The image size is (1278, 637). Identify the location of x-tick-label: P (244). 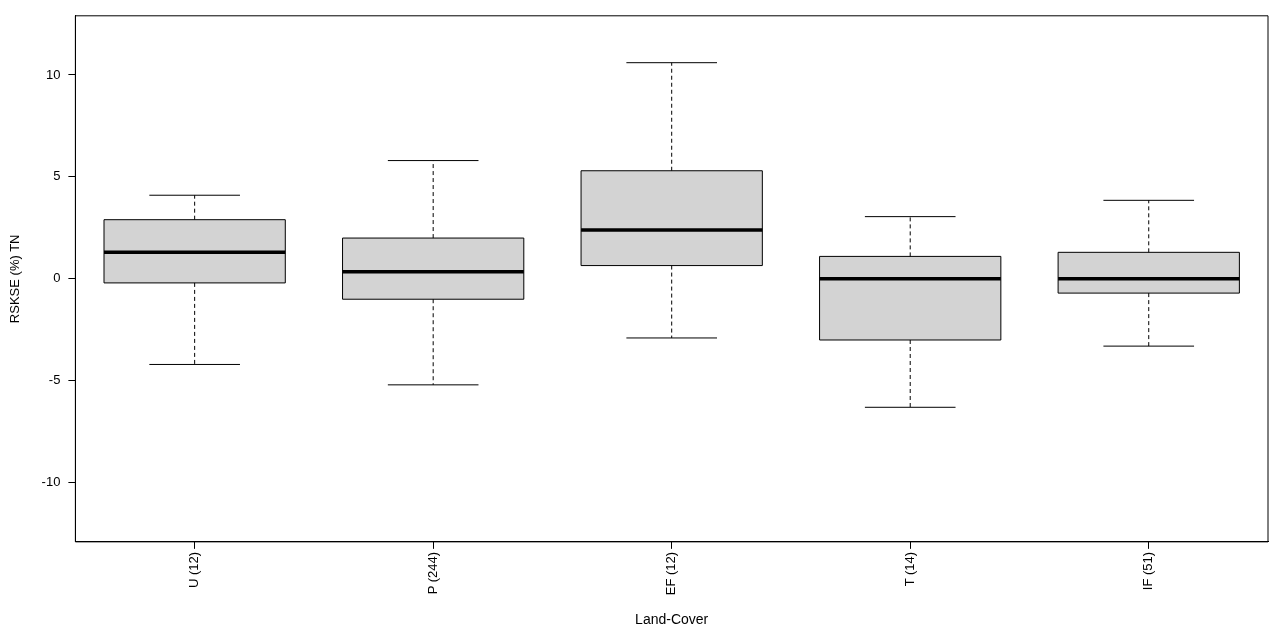
(432, 573).